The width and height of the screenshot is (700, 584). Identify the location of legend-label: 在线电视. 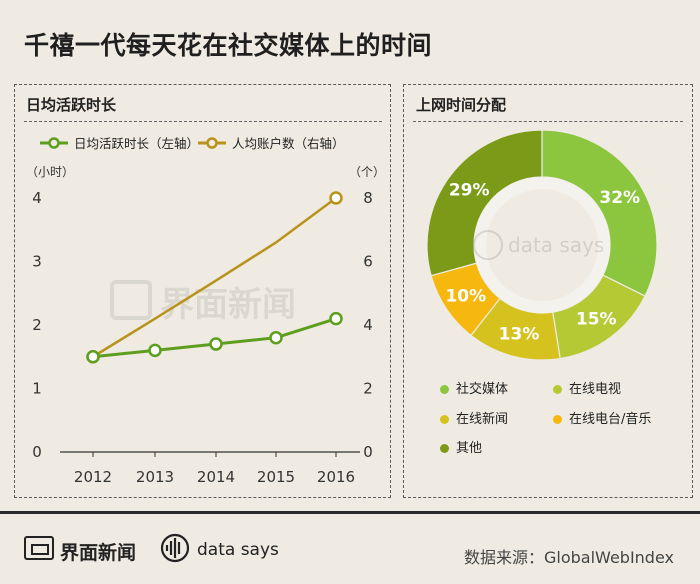
(595, 389).